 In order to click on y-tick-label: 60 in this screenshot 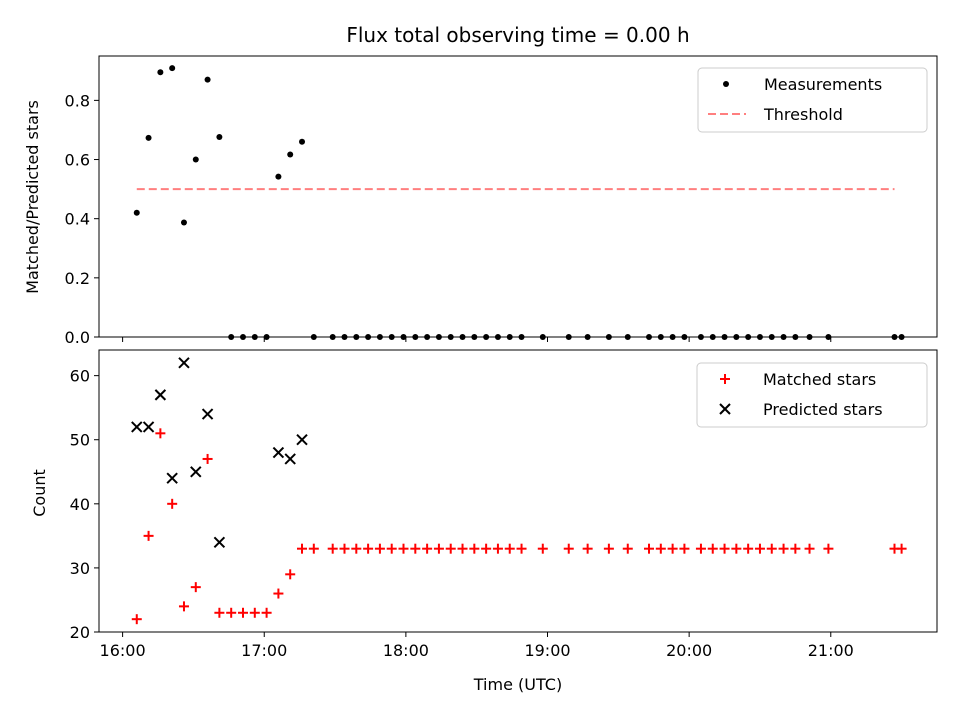, I will do `click(80, 376)`.